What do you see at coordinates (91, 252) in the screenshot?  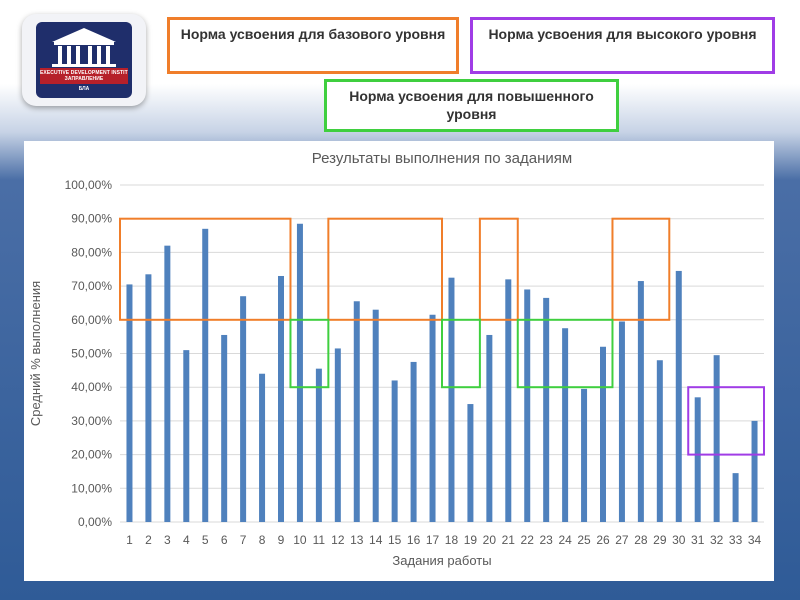 I see `y-tick-label: 80,00%` at bounding box center [91, 252].